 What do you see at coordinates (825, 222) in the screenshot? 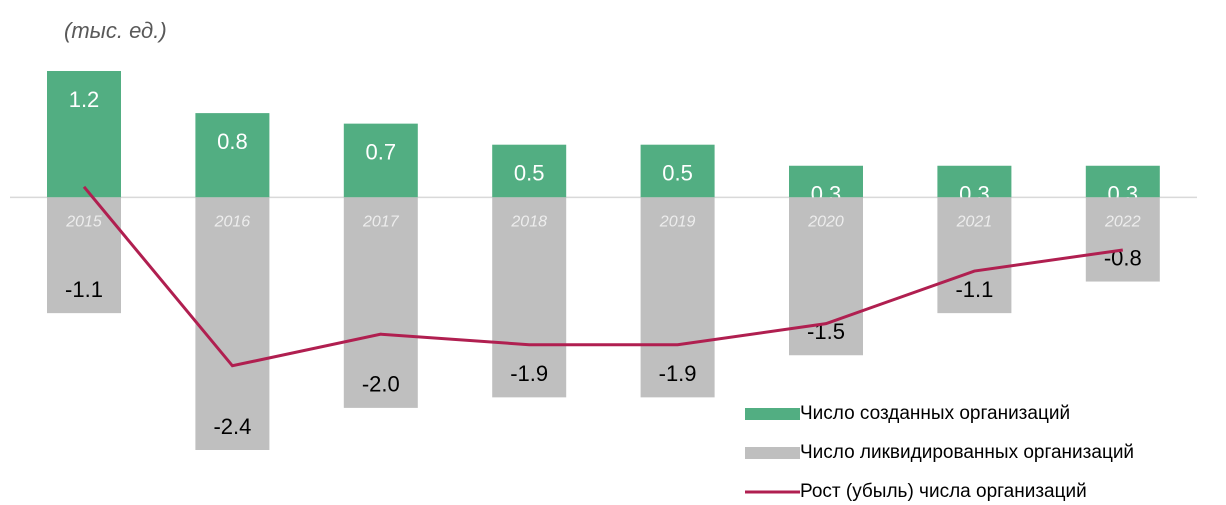
I see `x-tick-label: 2020` at bounding box center [825, 222].